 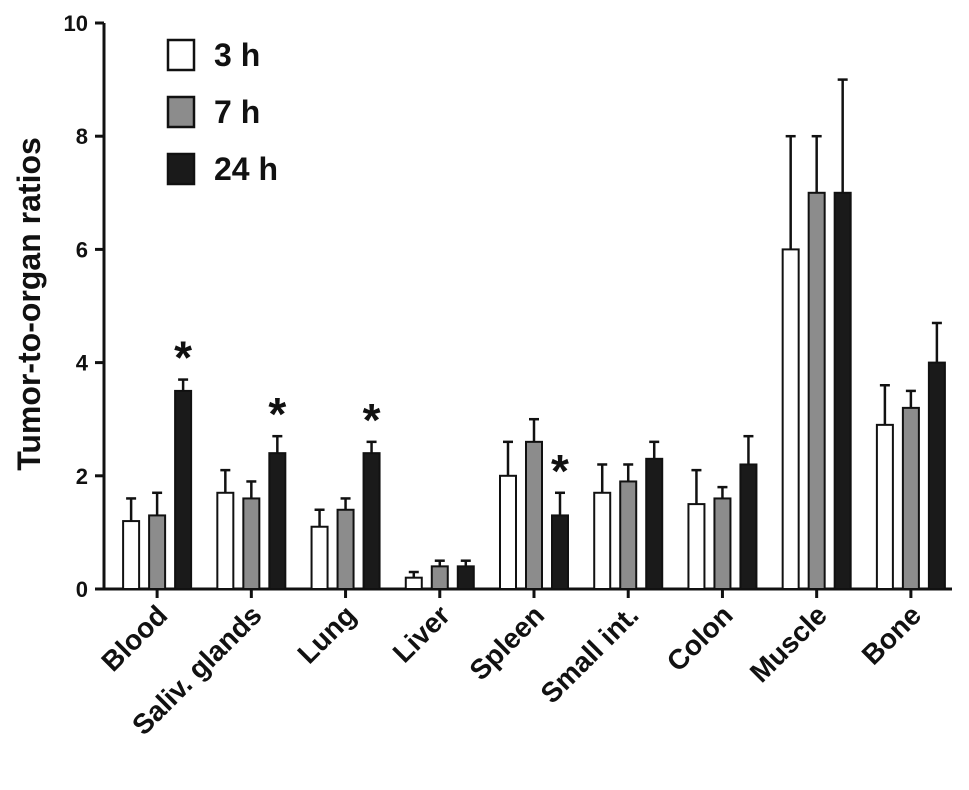 I want to click on legend-swatch-7h, so click(x=181, y=112).